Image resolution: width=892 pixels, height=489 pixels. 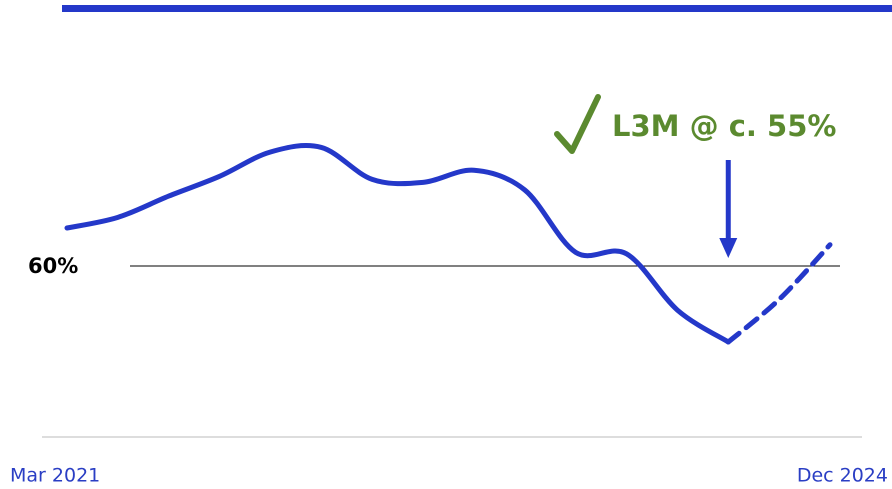 I want to click on reference-label: 60%, so click(x=53, y=266).